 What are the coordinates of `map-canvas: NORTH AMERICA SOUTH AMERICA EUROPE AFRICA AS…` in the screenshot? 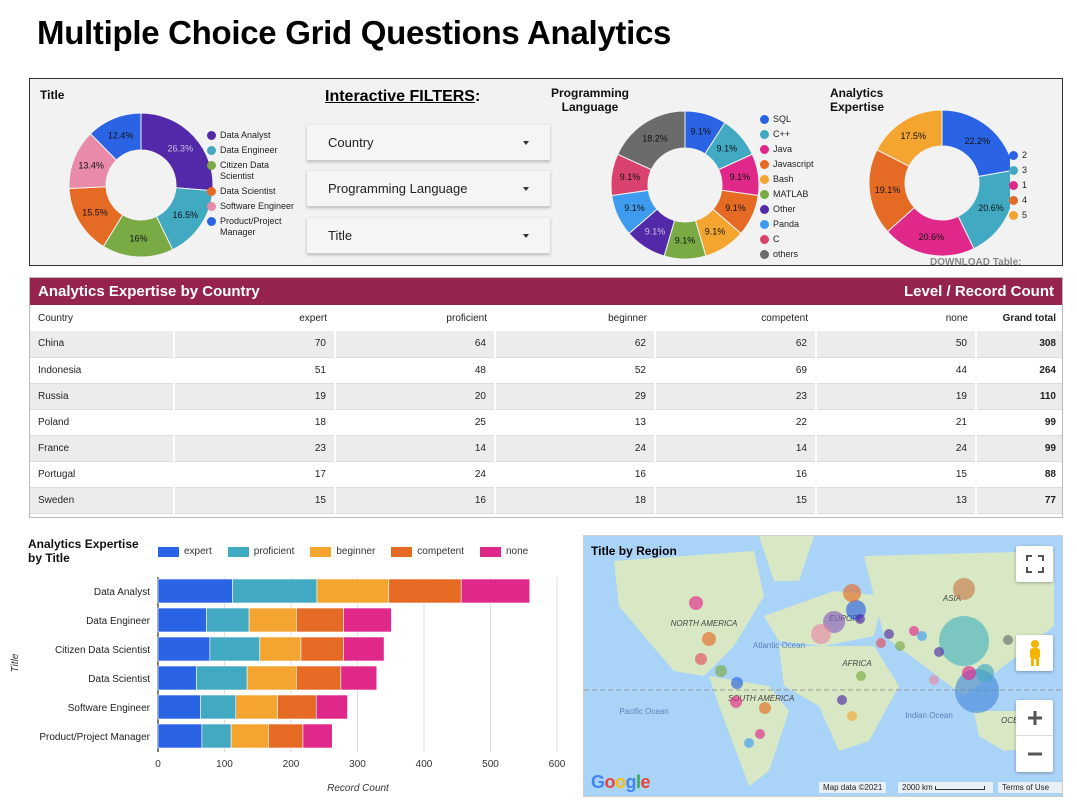 It's located at (823, 666).